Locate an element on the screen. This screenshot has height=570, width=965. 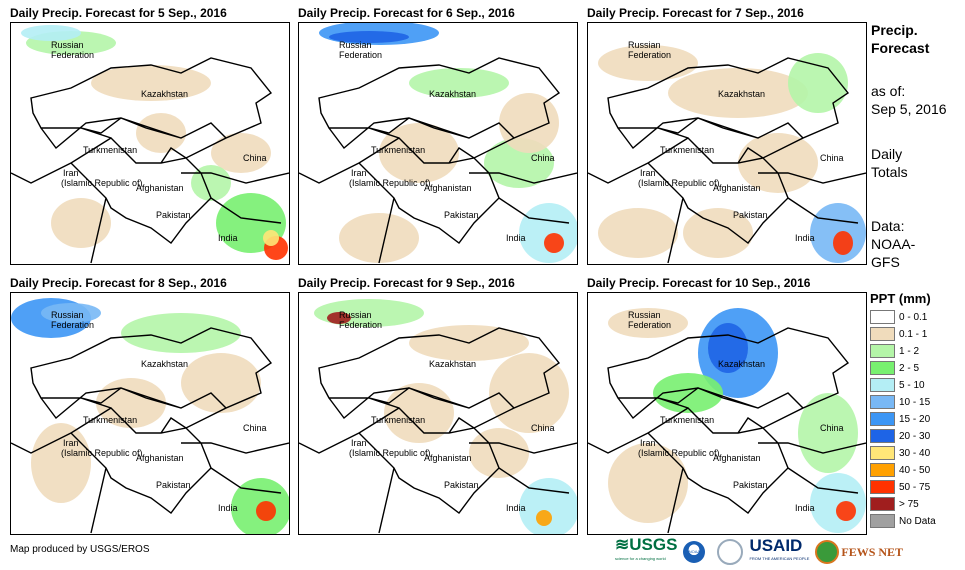
legend-item: 40 - 50 is located at coordinates (900, 470).